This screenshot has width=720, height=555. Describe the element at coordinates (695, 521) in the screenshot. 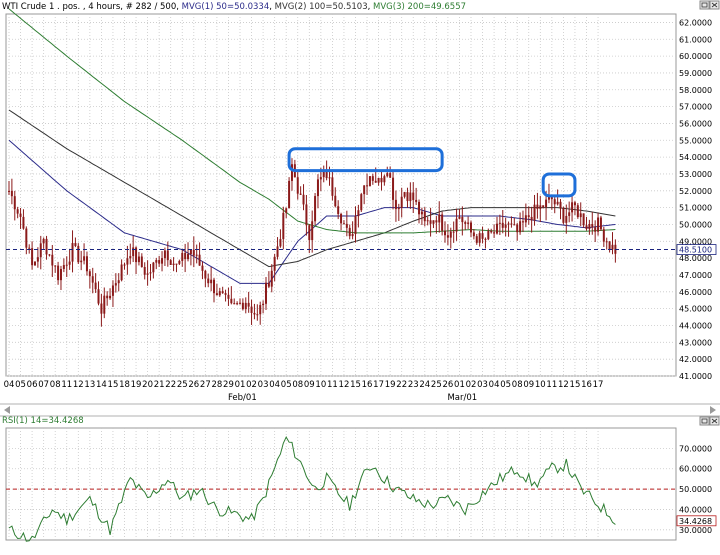

I see `rsi-last-label: 34.4268` at that location.